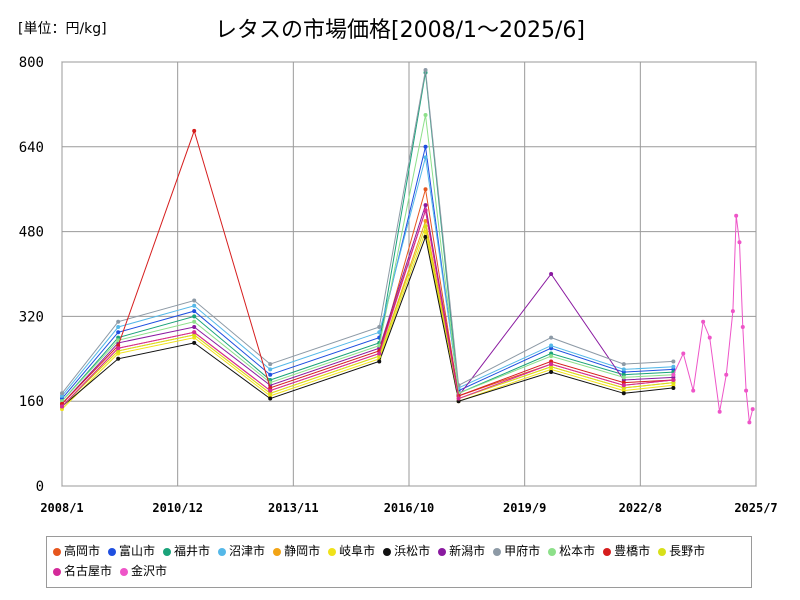 This screenshot has height=600, width=800. Describe the element at coordinates (632, 551) in the screenshot. I see `legend-label: 豊橋市` at that location.